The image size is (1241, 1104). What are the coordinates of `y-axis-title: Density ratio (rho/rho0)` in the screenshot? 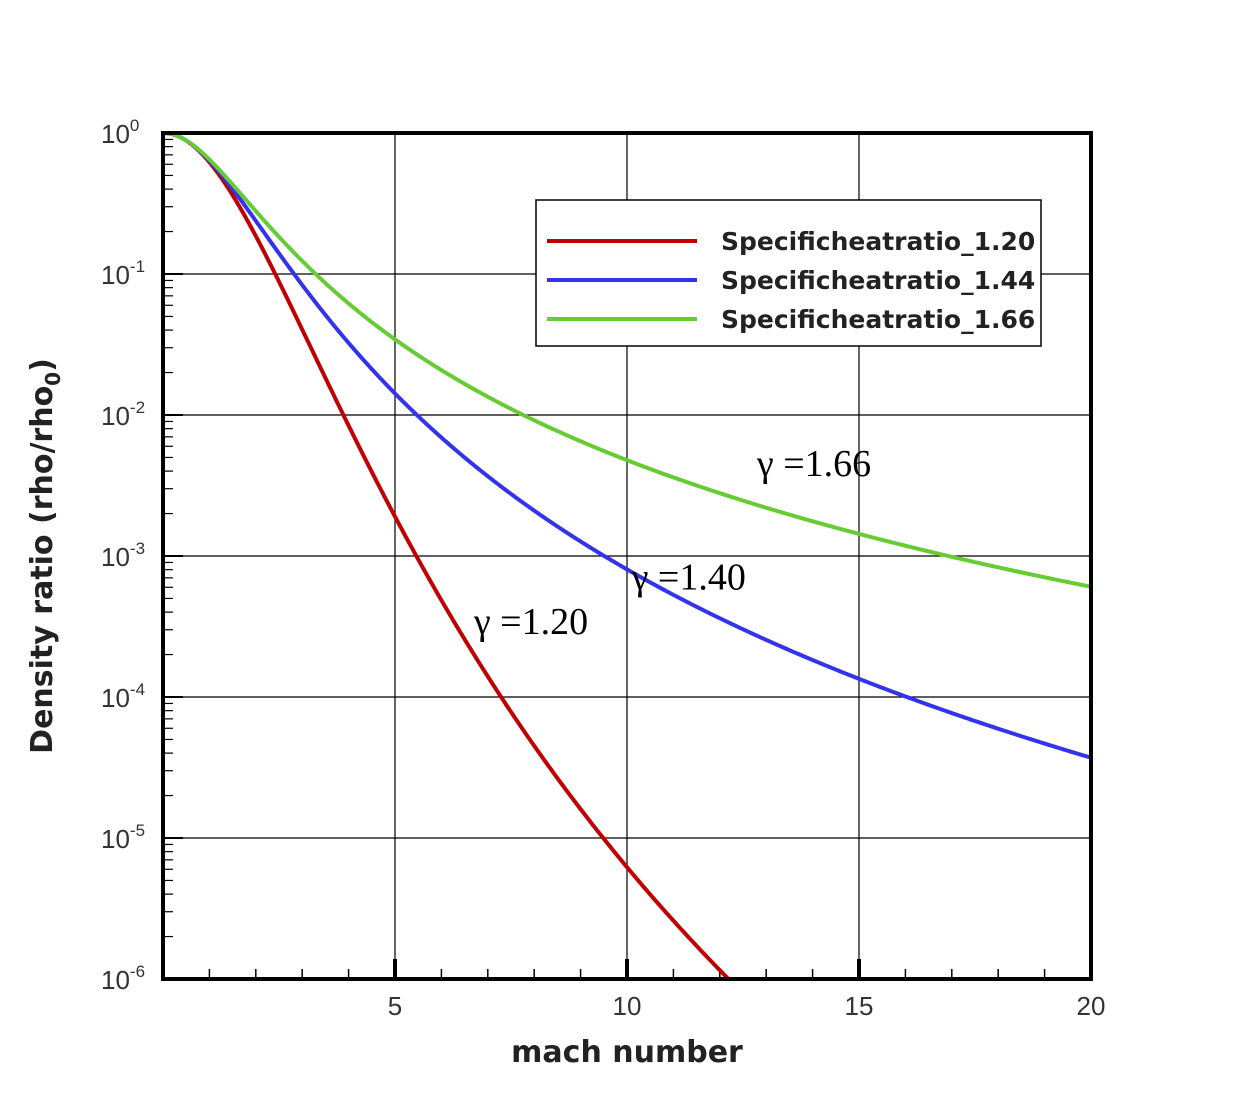 It's located at (45, 556).